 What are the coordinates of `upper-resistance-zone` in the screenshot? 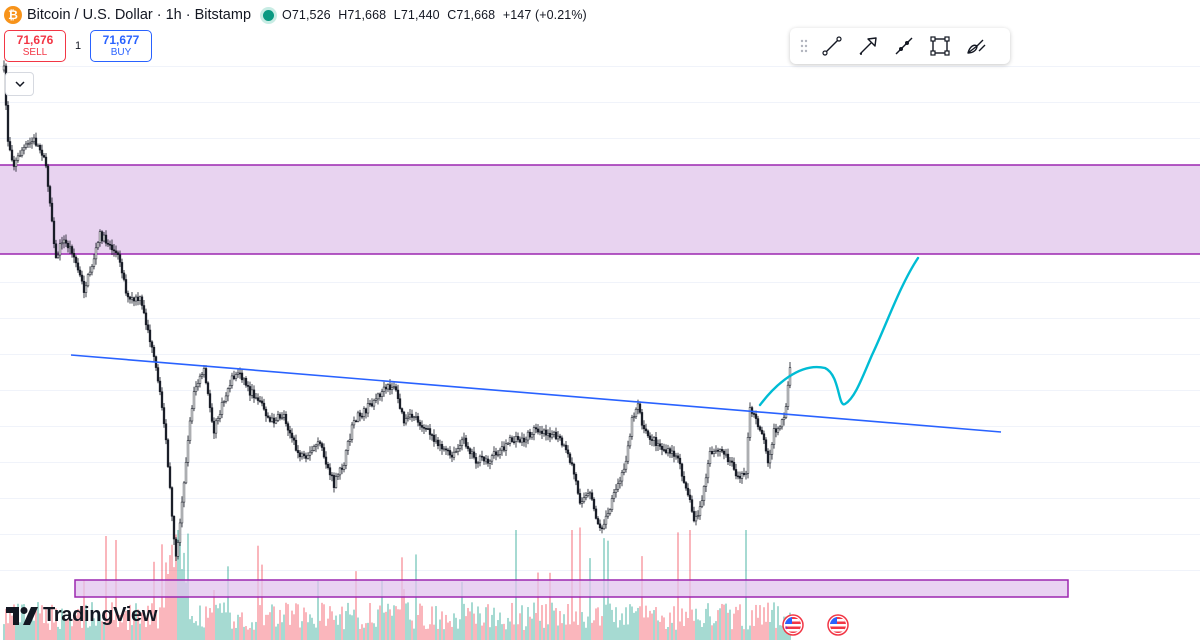 It's located at (600, 209).